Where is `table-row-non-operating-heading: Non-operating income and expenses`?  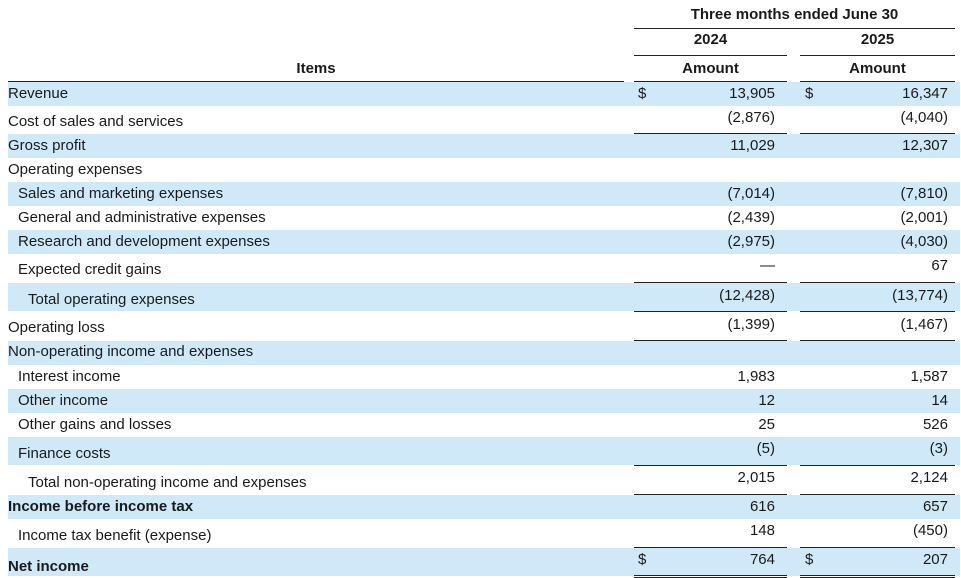
table-row-non-operating-heading: Non-operating income and expenses is located at coordinates (484, 353).